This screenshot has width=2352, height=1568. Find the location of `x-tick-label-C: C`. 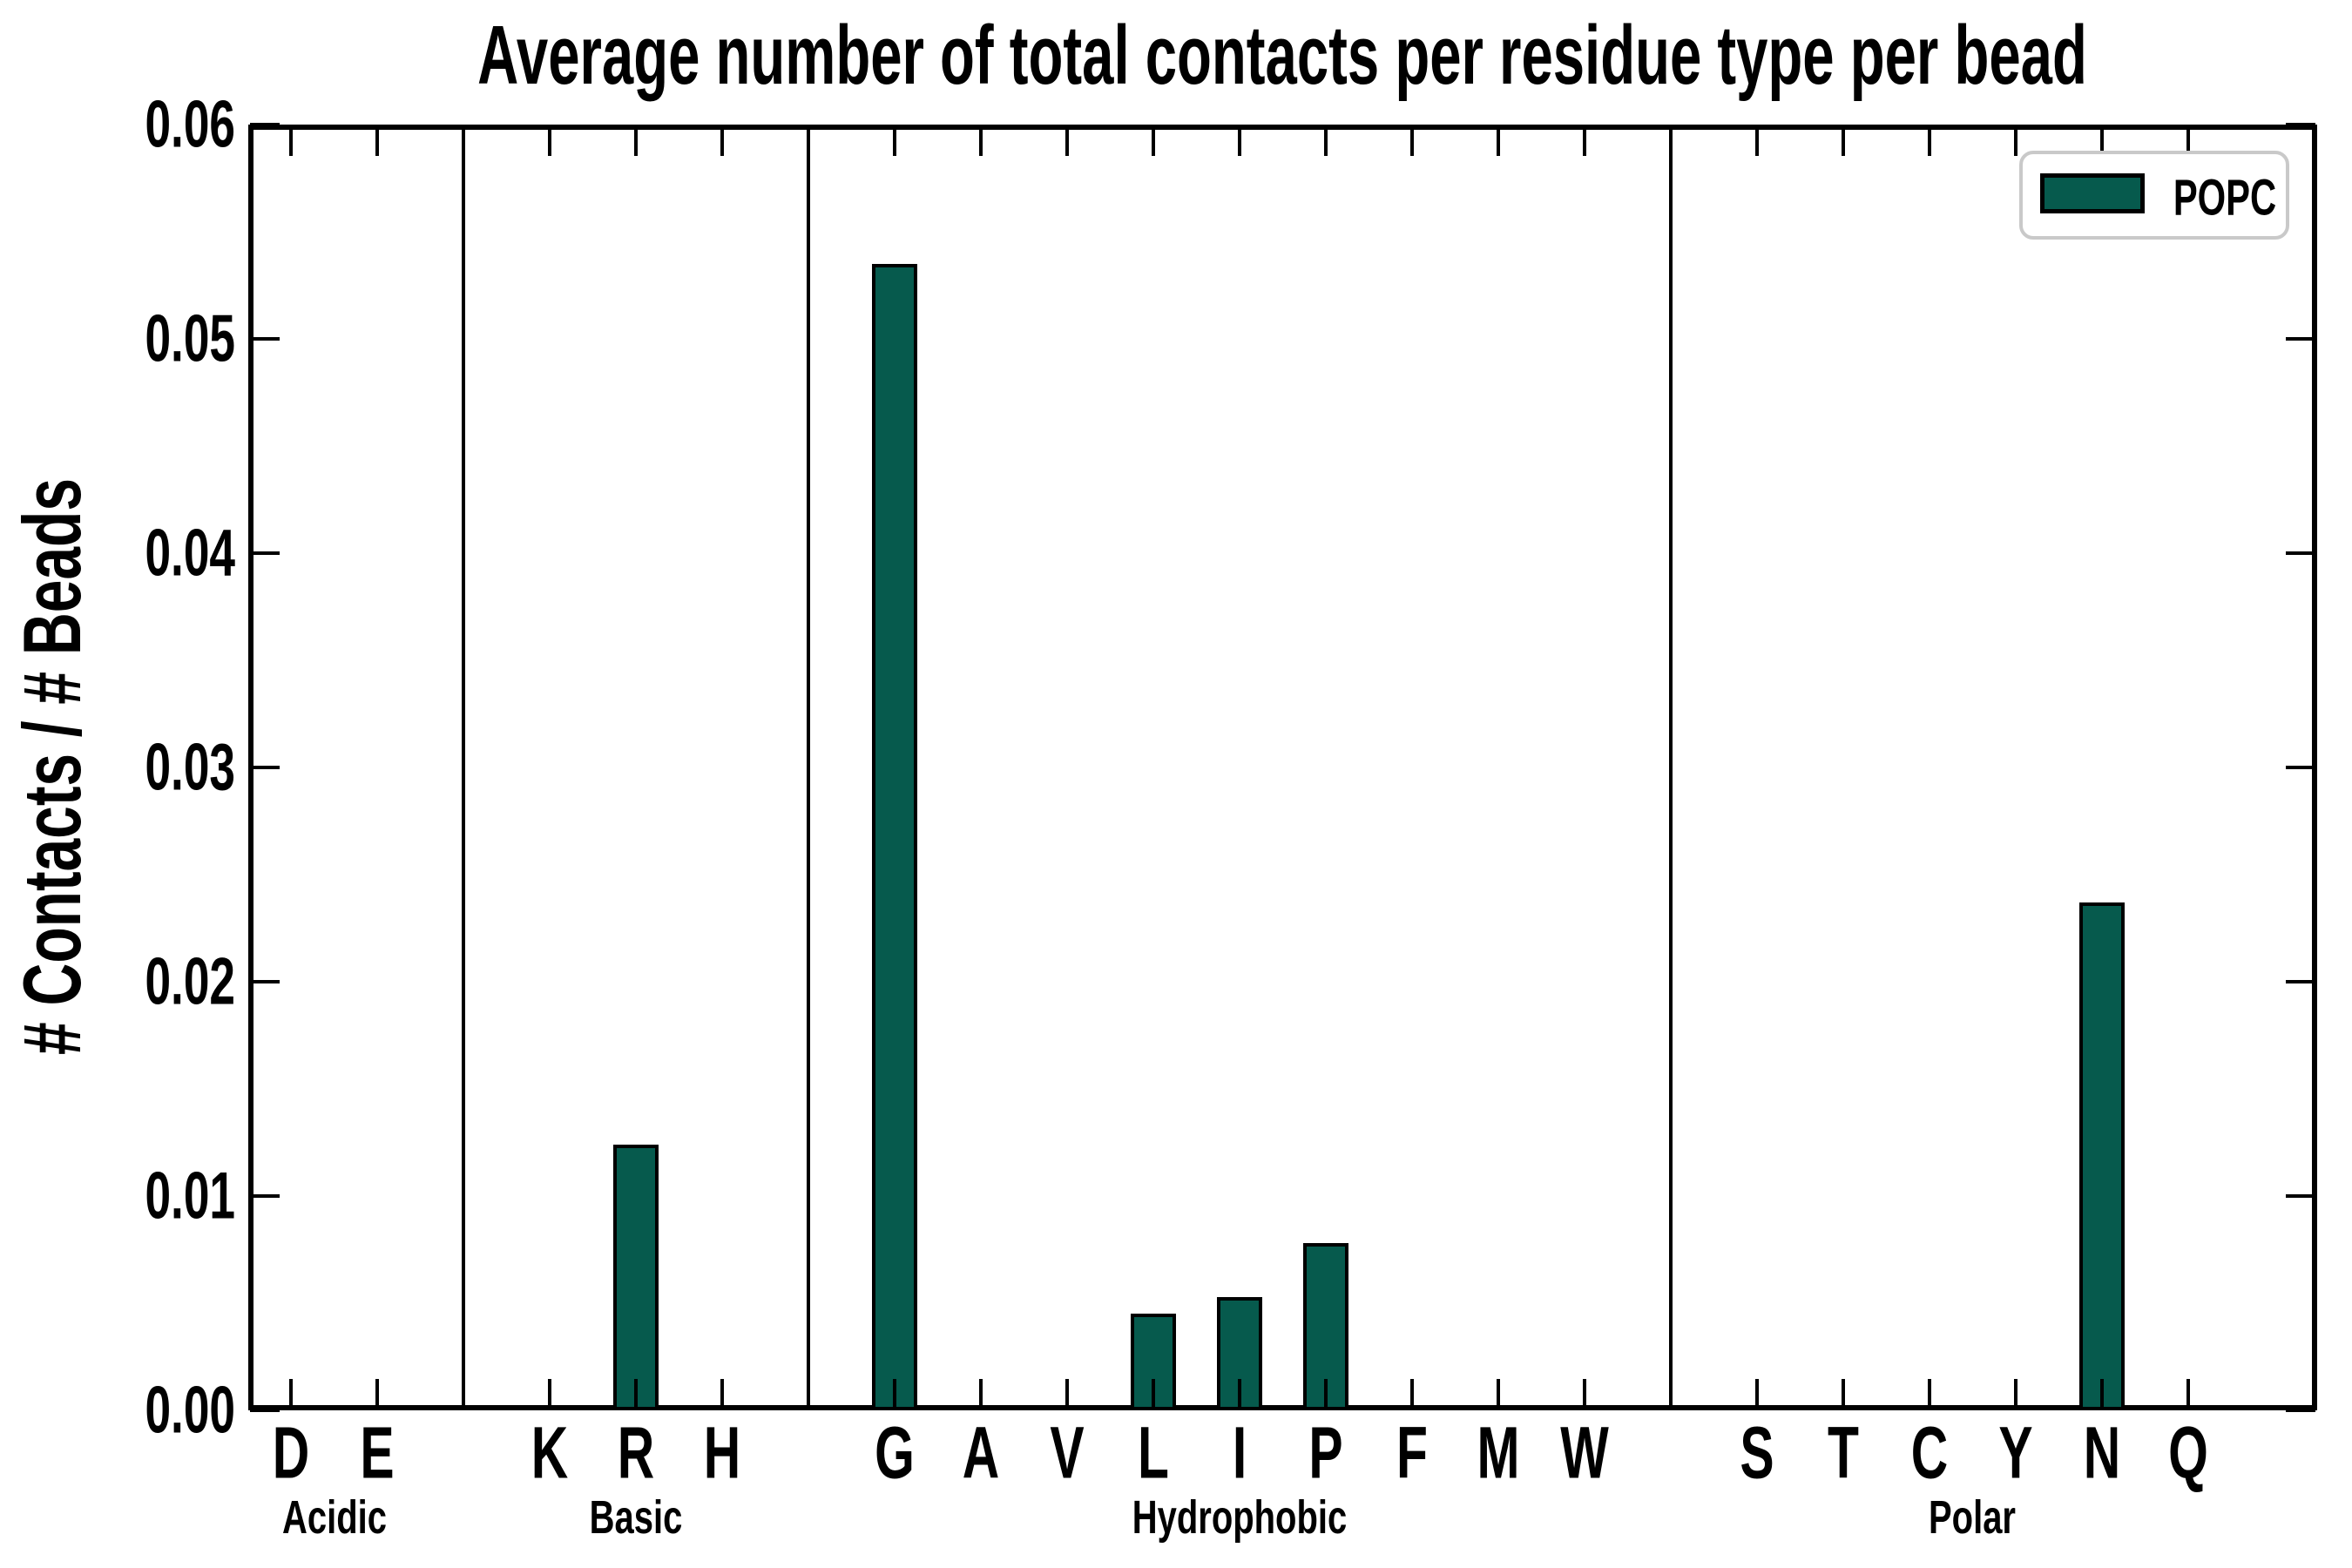

x-tick-label-C: C is located at coordinates (1929, 1452).